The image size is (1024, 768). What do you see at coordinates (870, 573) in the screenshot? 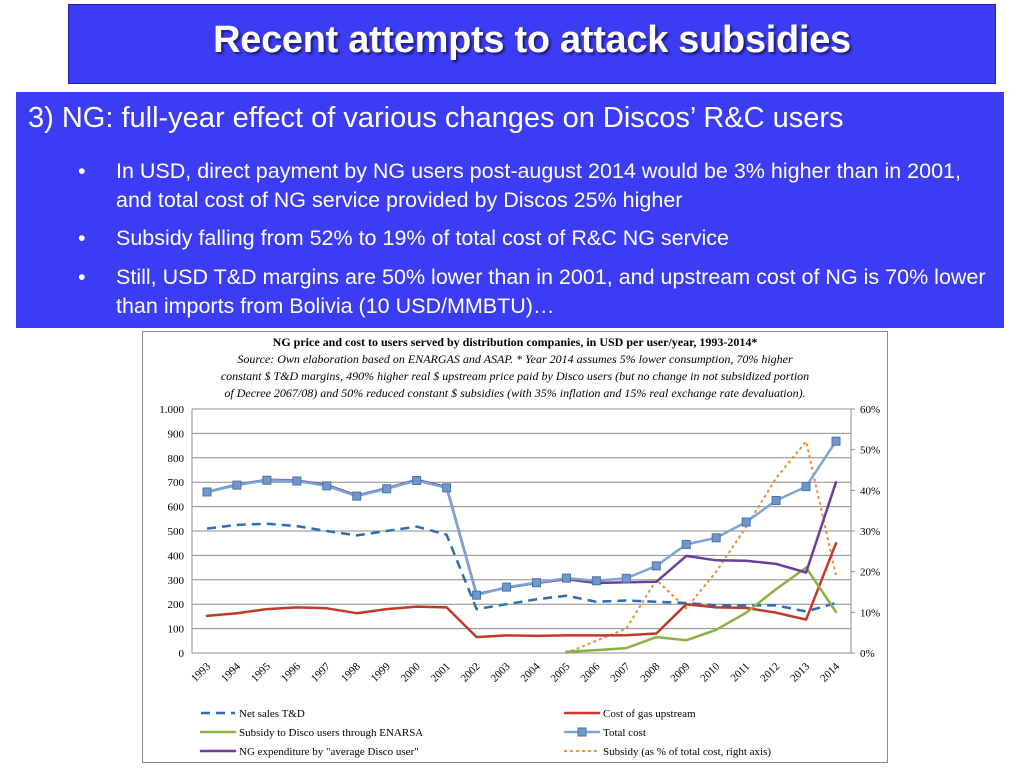
I see `y-right-tick-label: 20%` at bounding box center [870, 573].